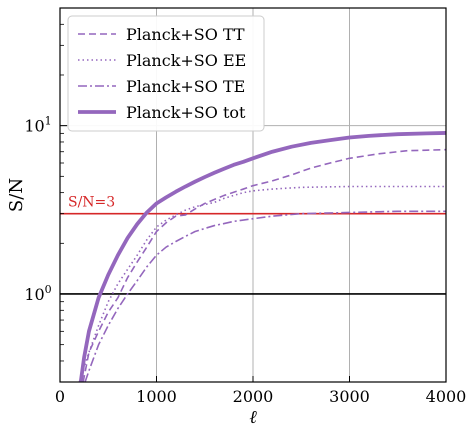 The image size is (474, 435). Describe the element at coordinates (186, 60) in the screenshot. I see `legend-label: Planck+SO EE` at that location.